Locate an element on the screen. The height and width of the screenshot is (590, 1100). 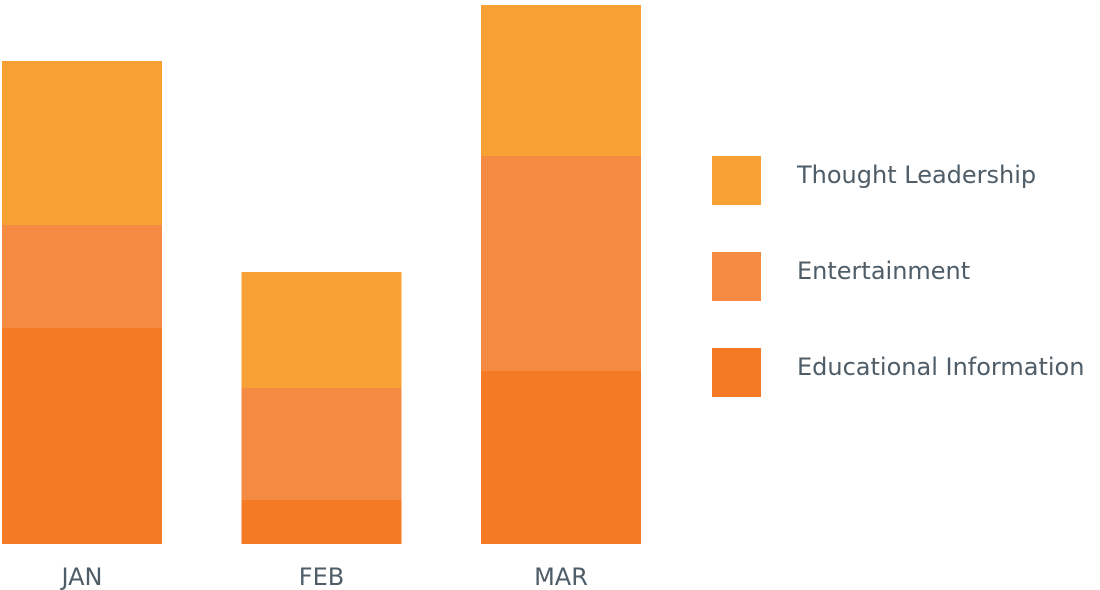
x-tick-label: MAR is located at coordinates (561, 576).